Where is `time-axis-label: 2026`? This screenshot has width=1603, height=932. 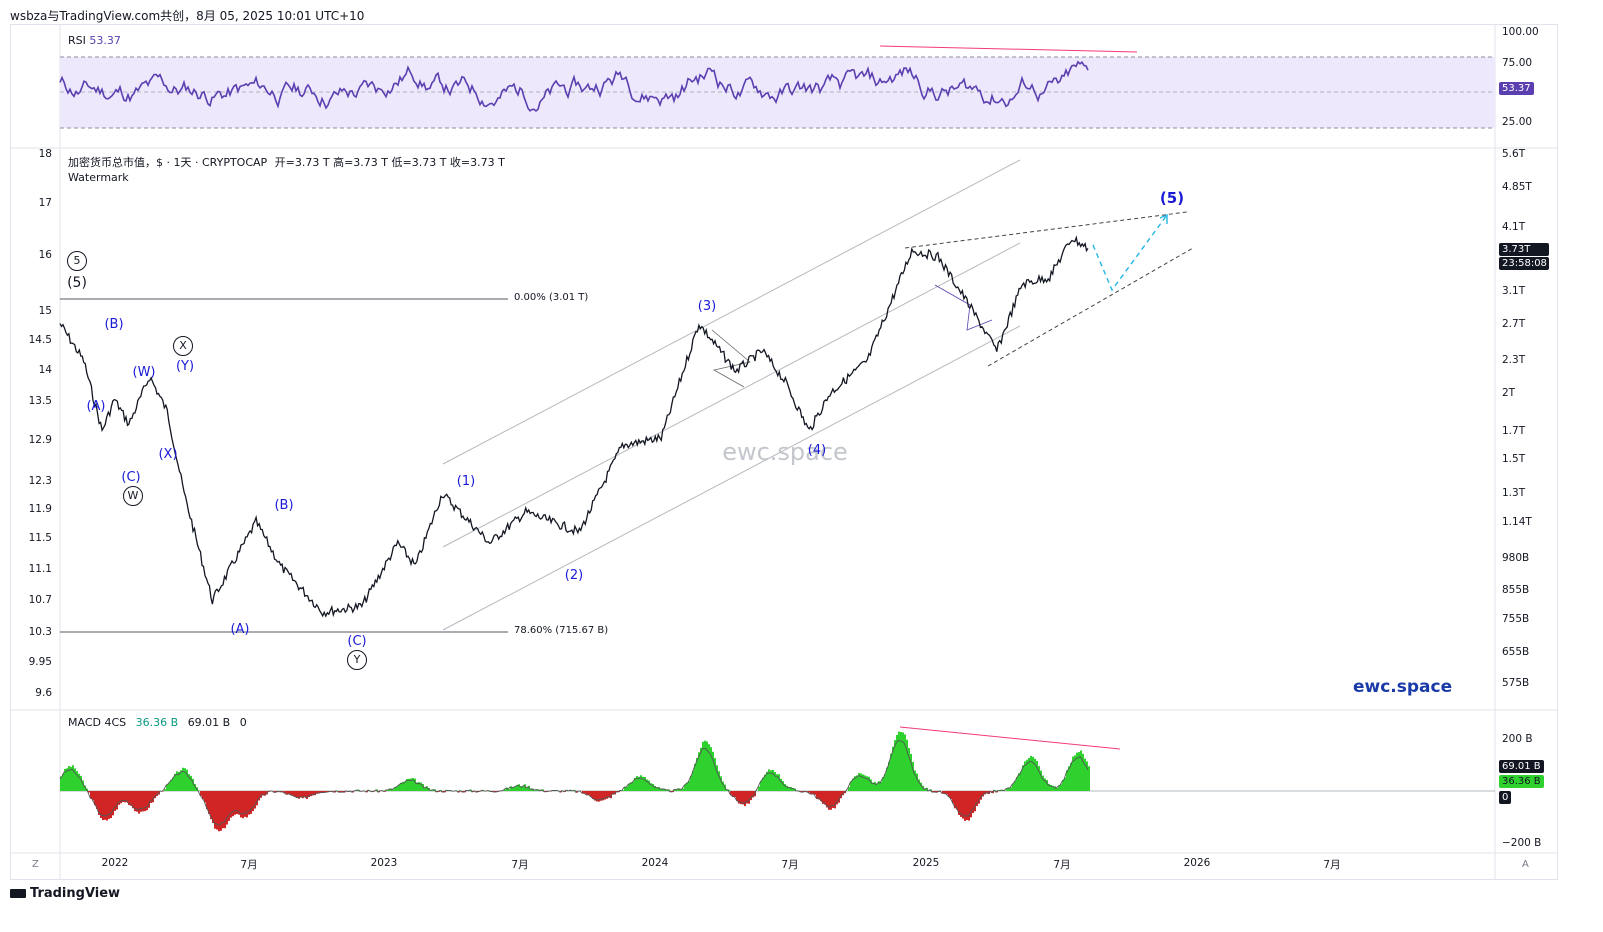
time-axis-label: 2026 is located at coordinates (1197, 863).